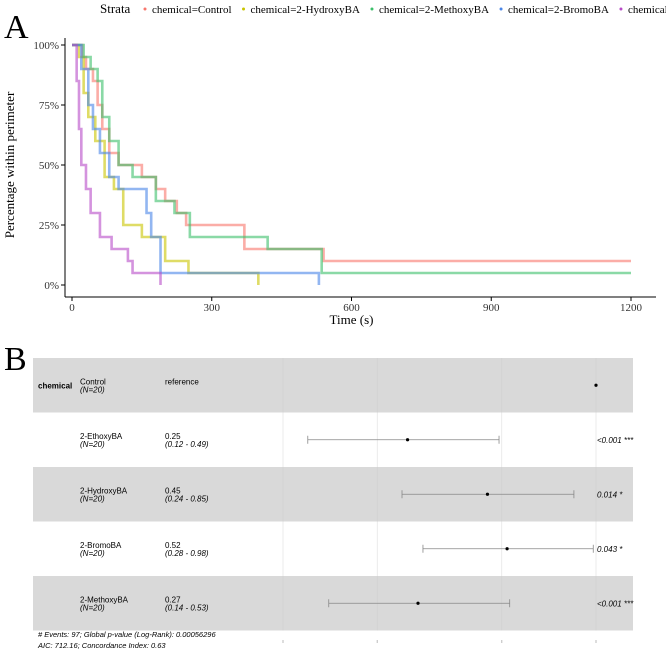 The width and height of the screenshot is (666, 651). I want to click on x-tick-label: 1200, so click(631, 308).